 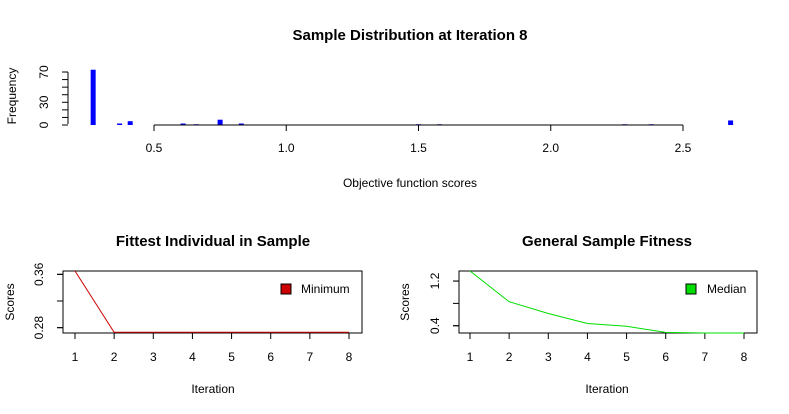 I want to click on general-legend-swatch, so click(x=691, y=289).